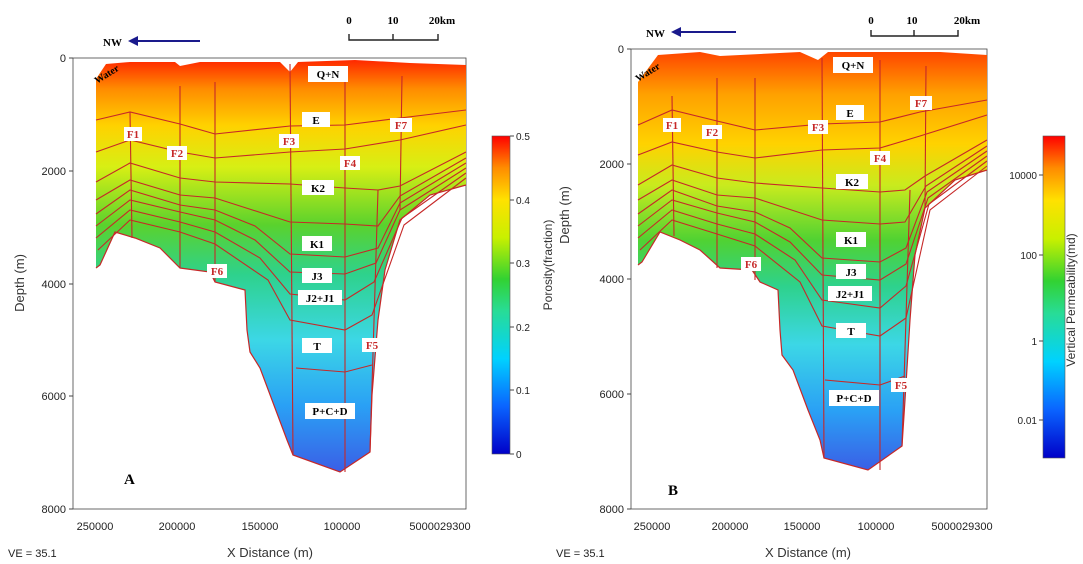 This screenshot has width=1083, height=564. I want to click on horizon-basement, so click(813, 251).